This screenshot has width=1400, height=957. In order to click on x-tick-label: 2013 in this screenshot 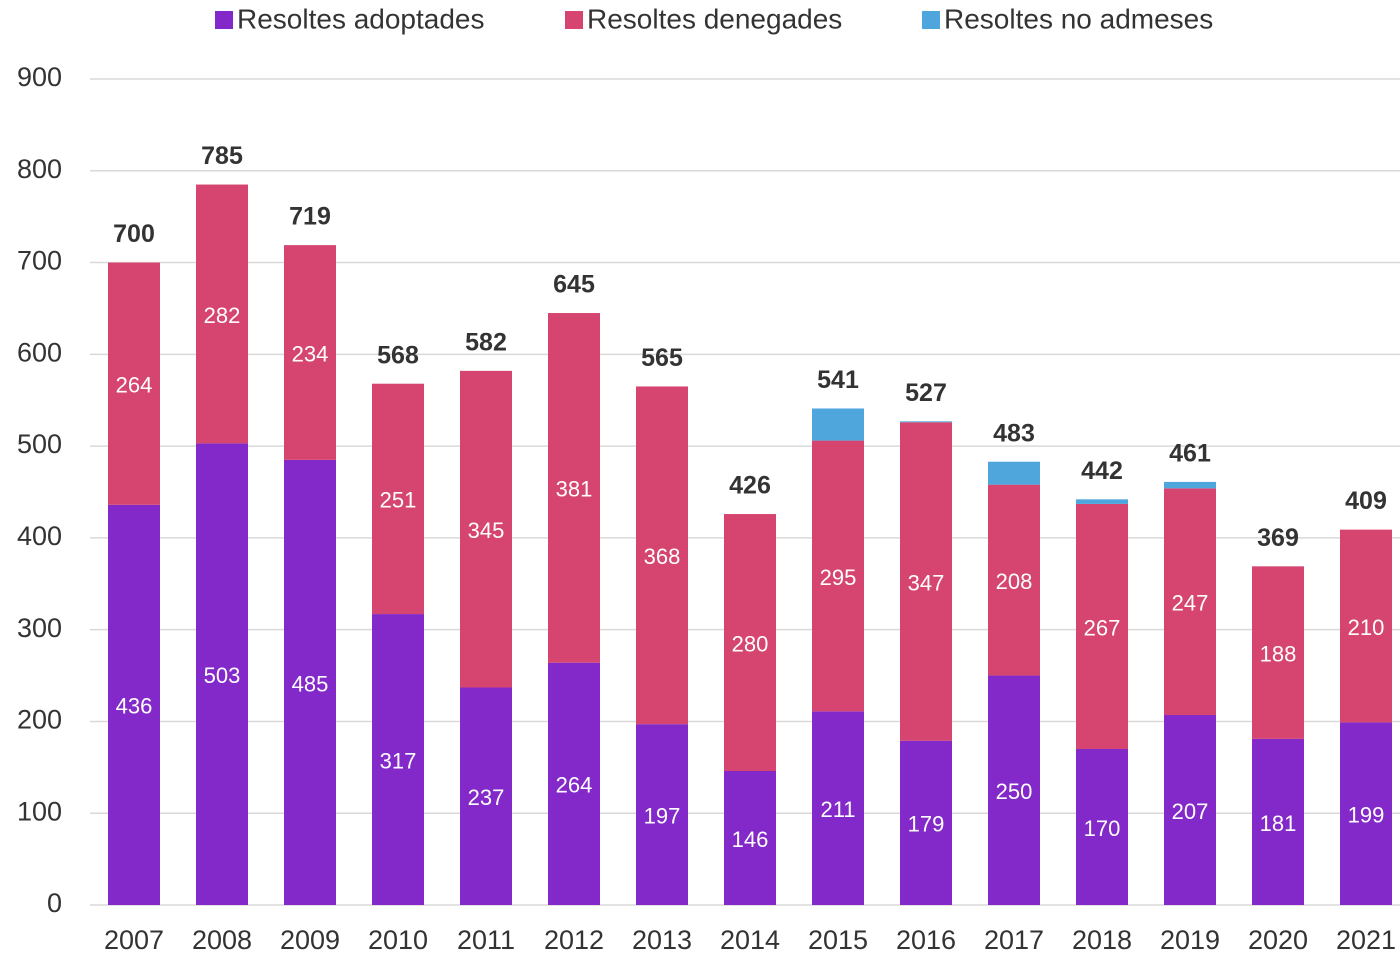, I will do `click(662, 940)`.